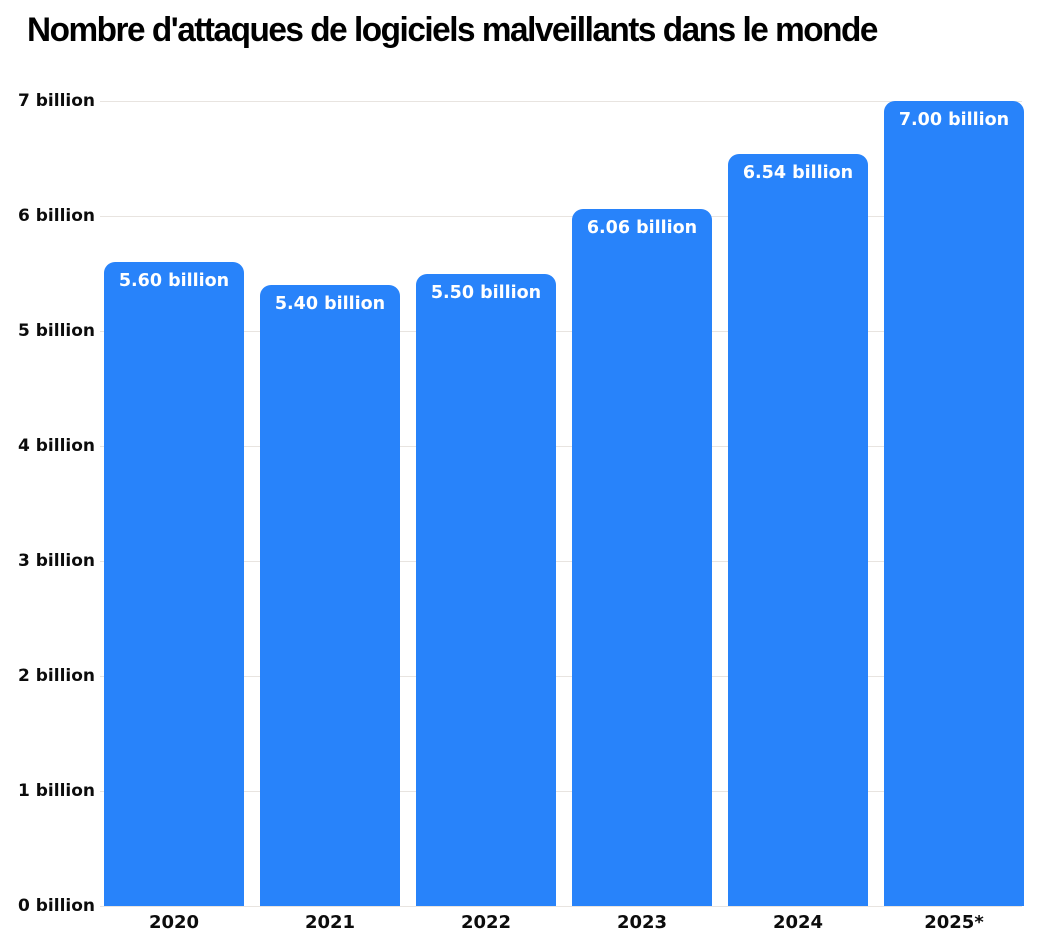  What do you see at coordinates (57, 561) in the screenshot?
I see `y-axis-tick-label: 3 billion` at bounding box center [57, 561].